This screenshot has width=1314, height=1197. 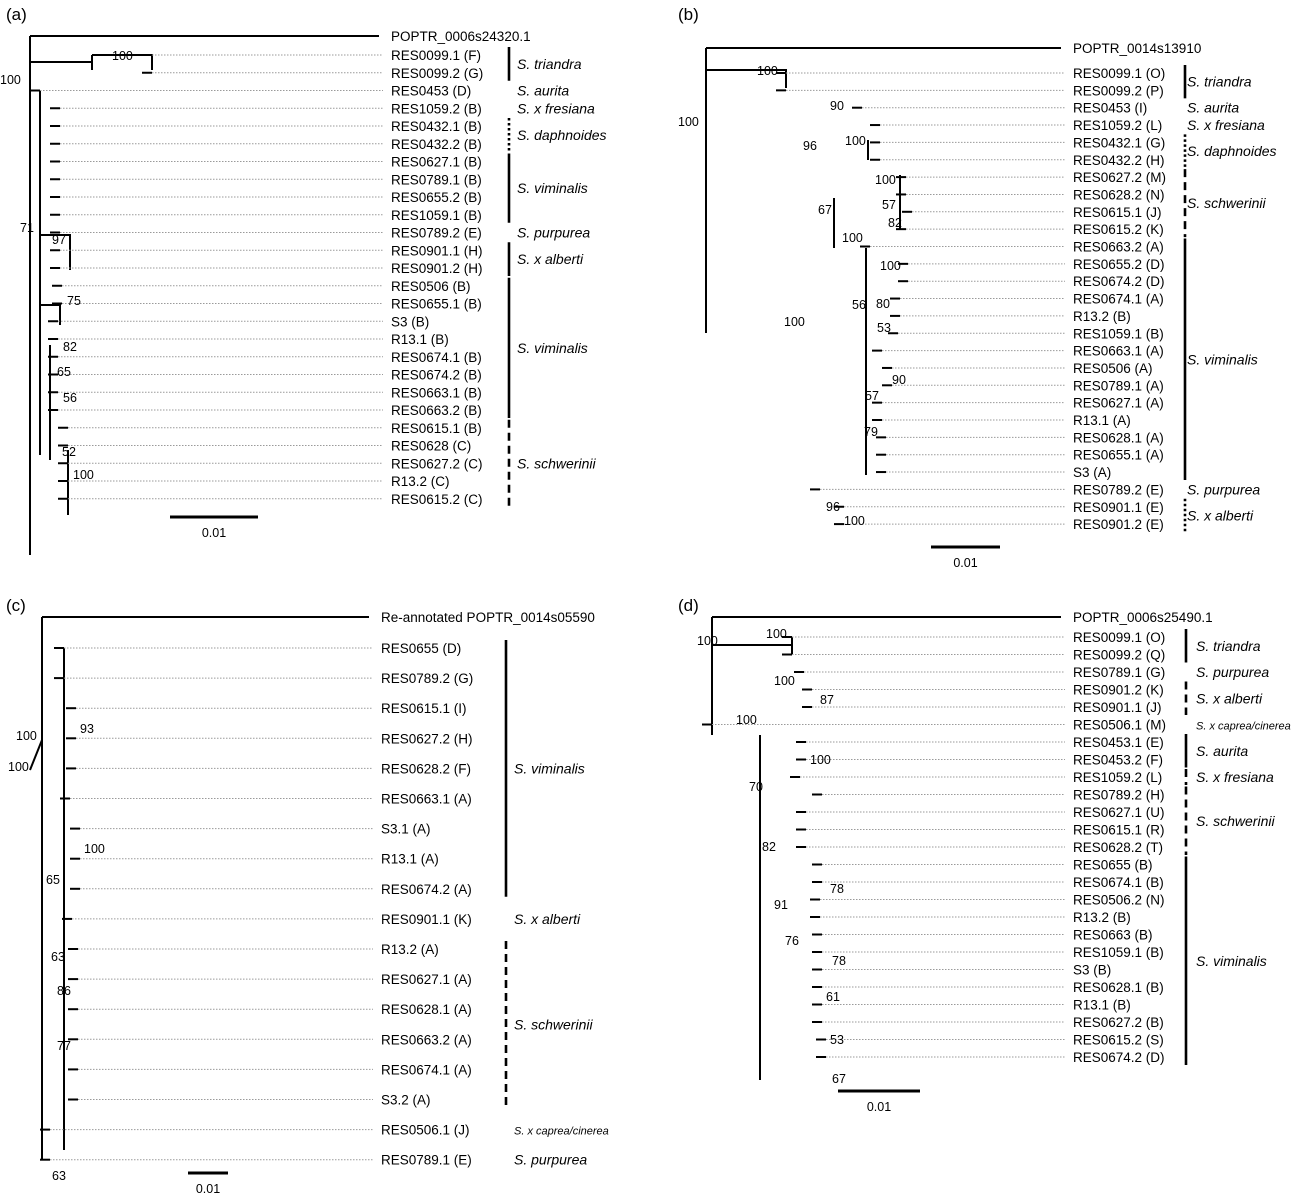 What do you see at coordinates (827, 700) in the screenshot?
I see `bootstrap-value: 87` at bounding box center [827, 700].